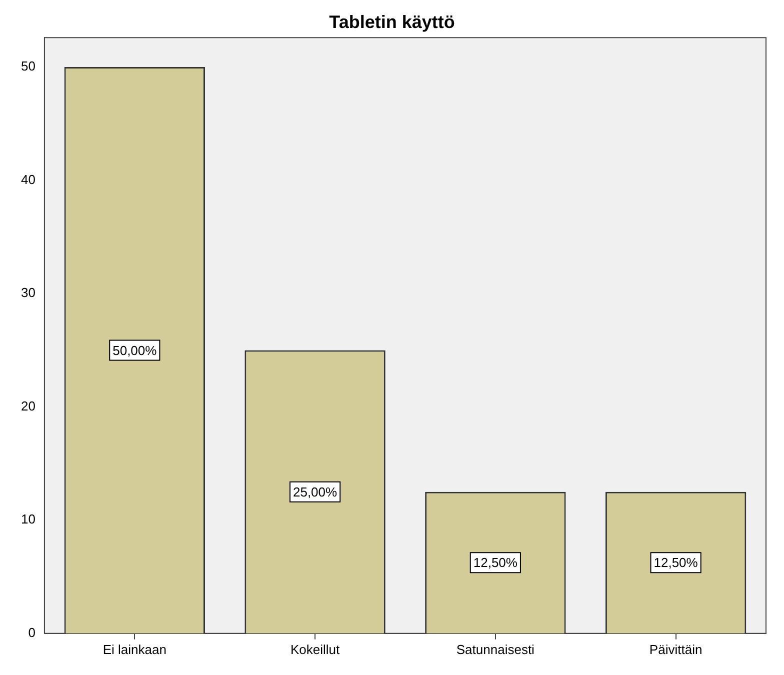  What do you see at coordinates (495, 649) in the screenshot?
I see `x-tick-label: Satunnaisesti` at bounding box center [495, 649].